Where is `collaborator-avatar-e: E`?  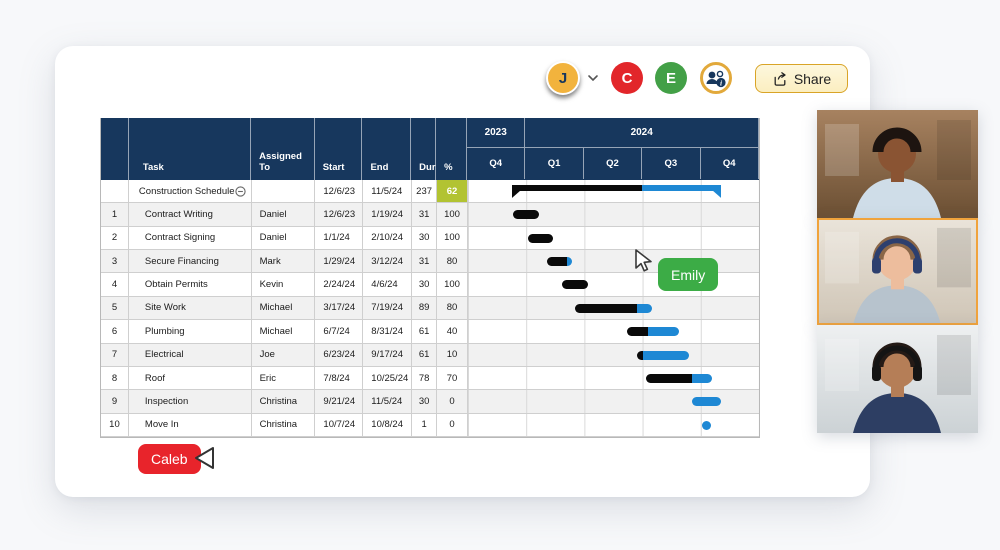 collaborator-avatar-e: E is located at coordinates (671, 78).